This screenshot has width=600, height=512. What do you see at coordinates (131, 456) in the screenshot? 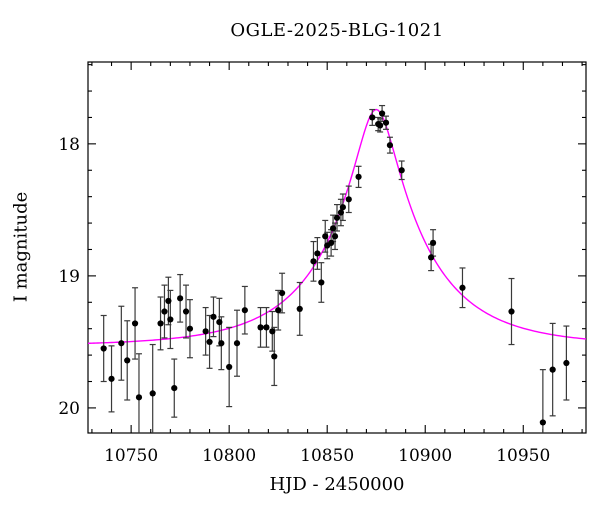
I see `svg-text: 10750` at bounding box center [131, 456].